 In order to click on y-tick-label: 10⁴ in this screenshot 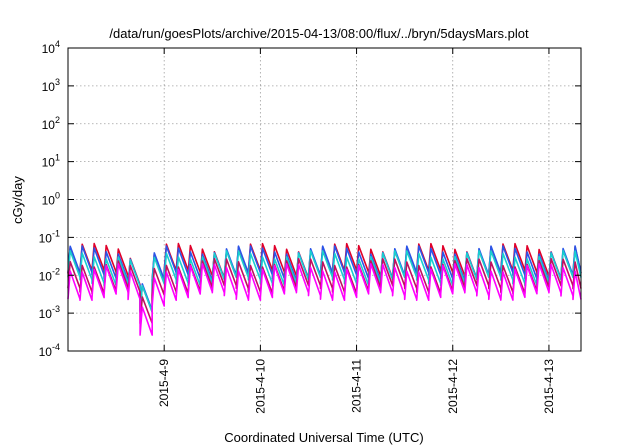, I will do `click(51, 47)`.